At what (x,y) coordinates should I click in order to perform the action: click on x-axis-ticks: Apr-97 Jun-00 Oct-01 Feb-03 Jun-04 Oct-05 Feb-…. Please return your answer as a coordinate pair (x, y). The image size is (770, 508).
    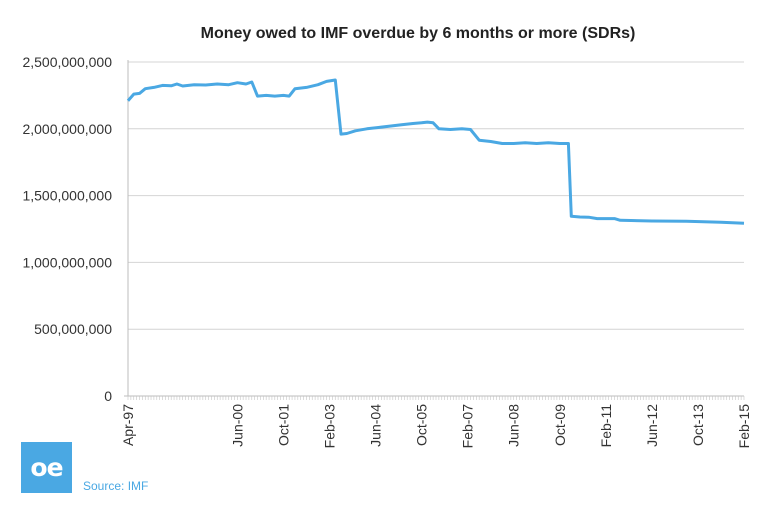
    Looking at the image, I should click on (436, 426).